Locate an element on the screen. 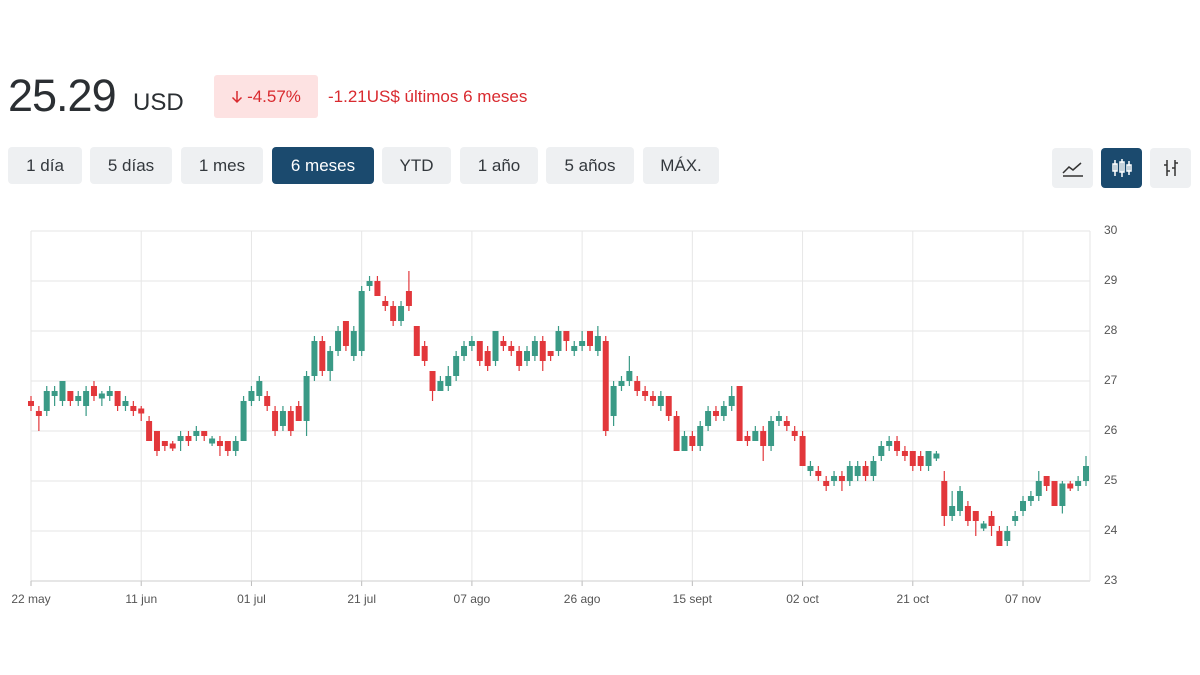  ohlc-button is located at coordinates (1170, 168).